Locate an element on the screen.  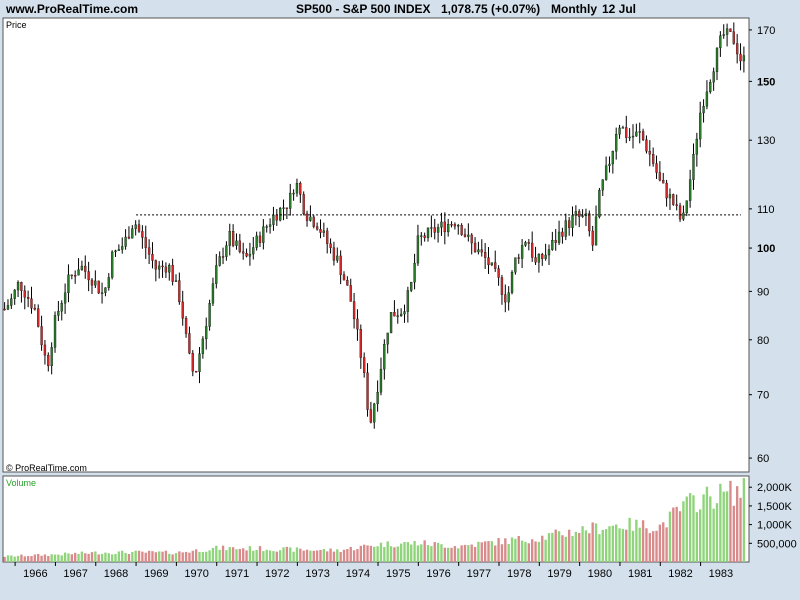
volume-tick-label: 1,000K is located at coordinates (775, 526).